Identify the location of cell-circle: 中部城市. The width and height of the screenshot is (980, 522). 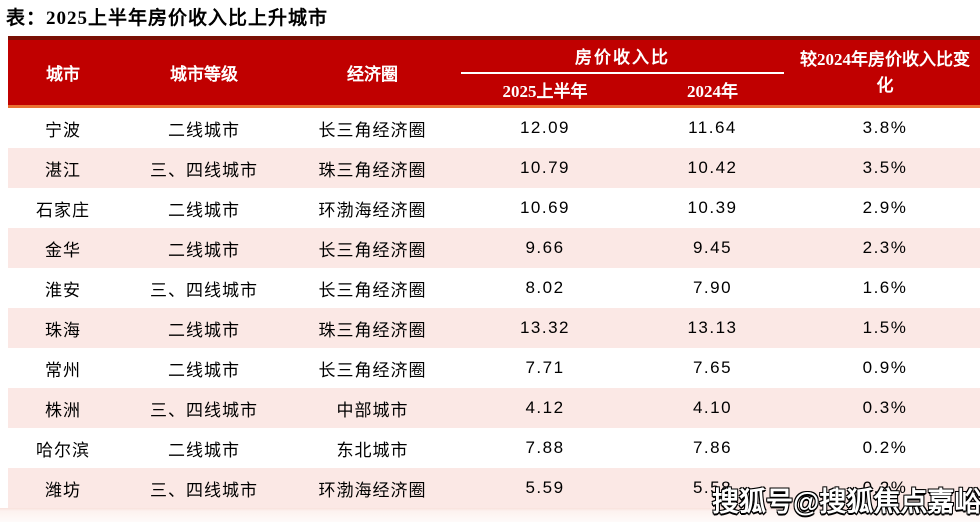
(372, 410).